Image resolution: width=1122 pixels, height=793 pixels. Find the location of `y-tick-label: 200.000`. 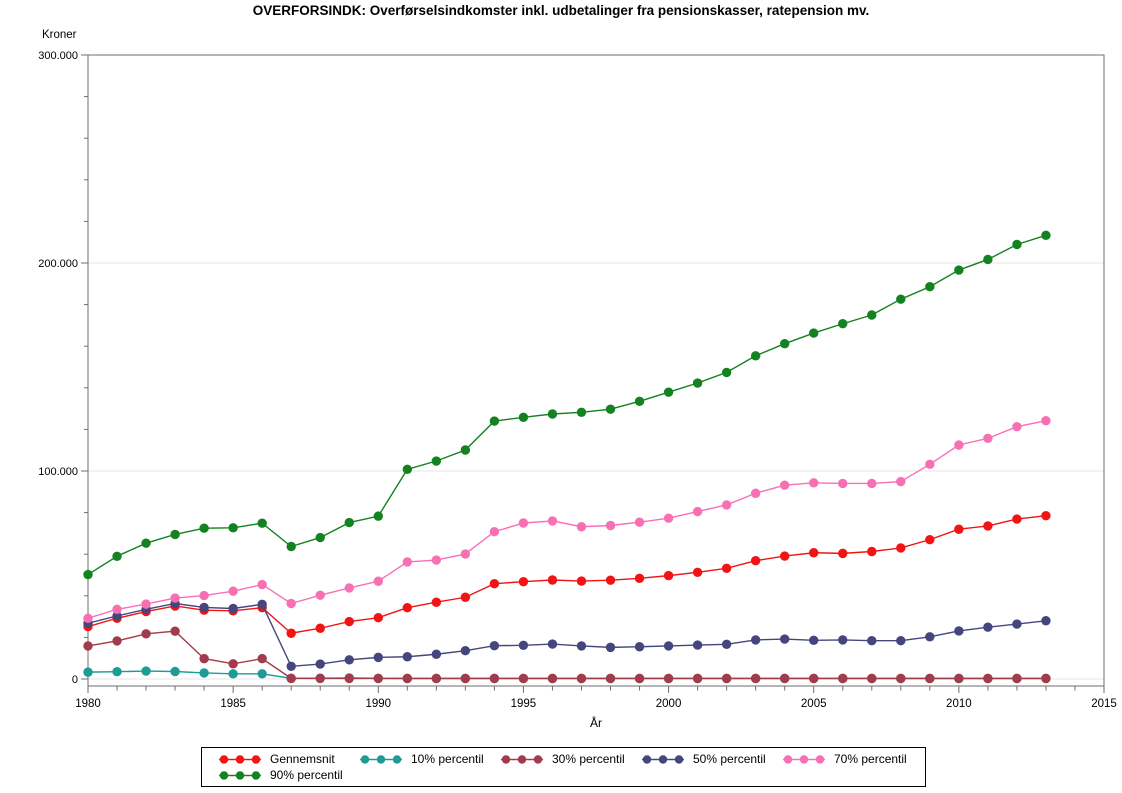

y-tick-label: 200.000 is located at coordinates (58, 264).